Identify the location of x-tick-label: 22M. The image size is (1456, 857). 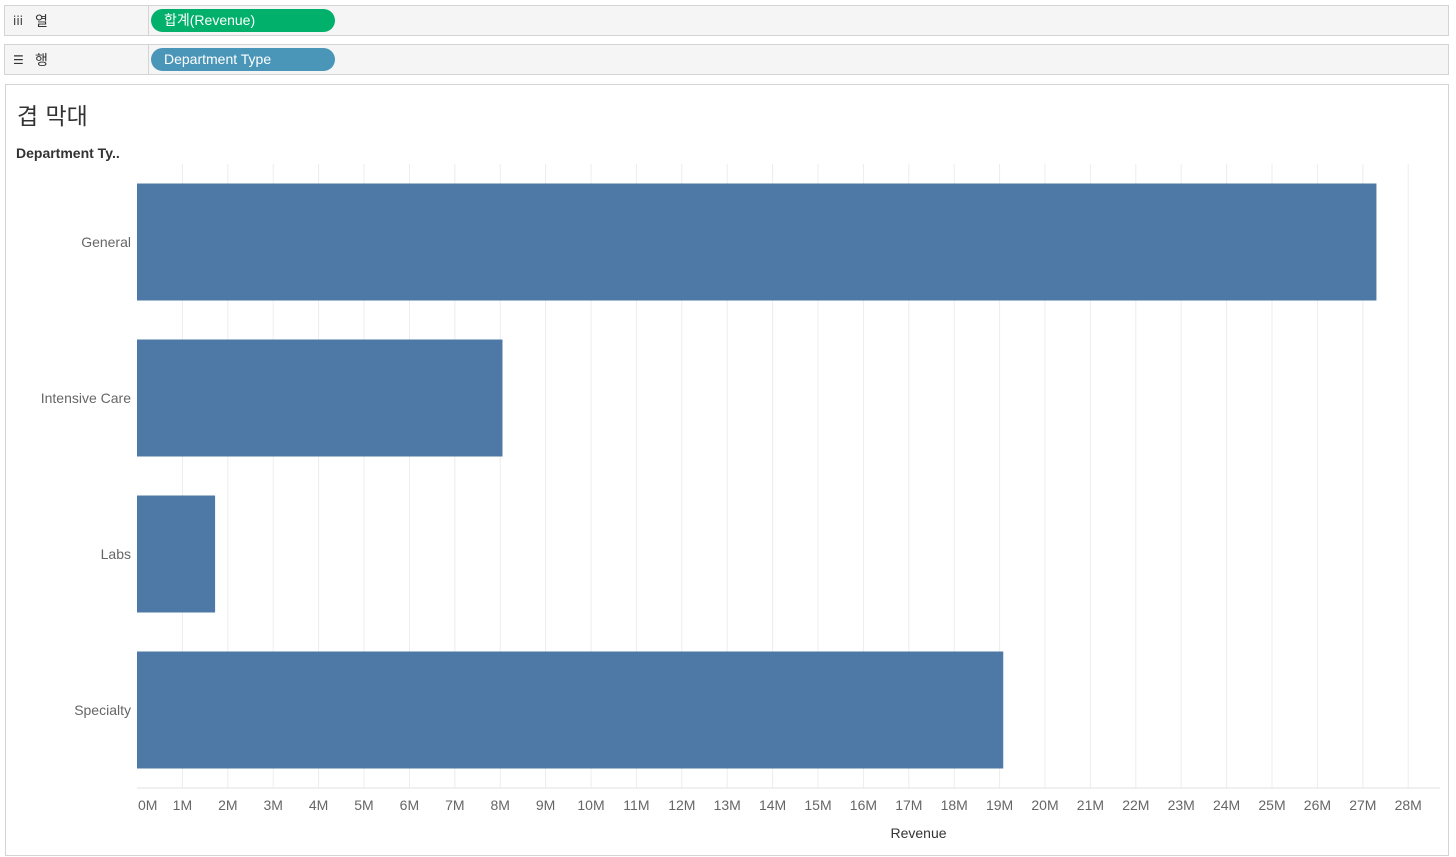
(1135, 805).